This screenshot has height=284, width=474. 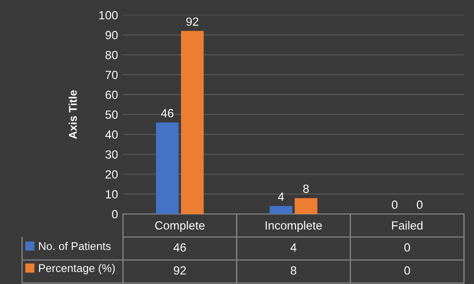 I want to click on annotation: 4, so click(x=281, y=196).